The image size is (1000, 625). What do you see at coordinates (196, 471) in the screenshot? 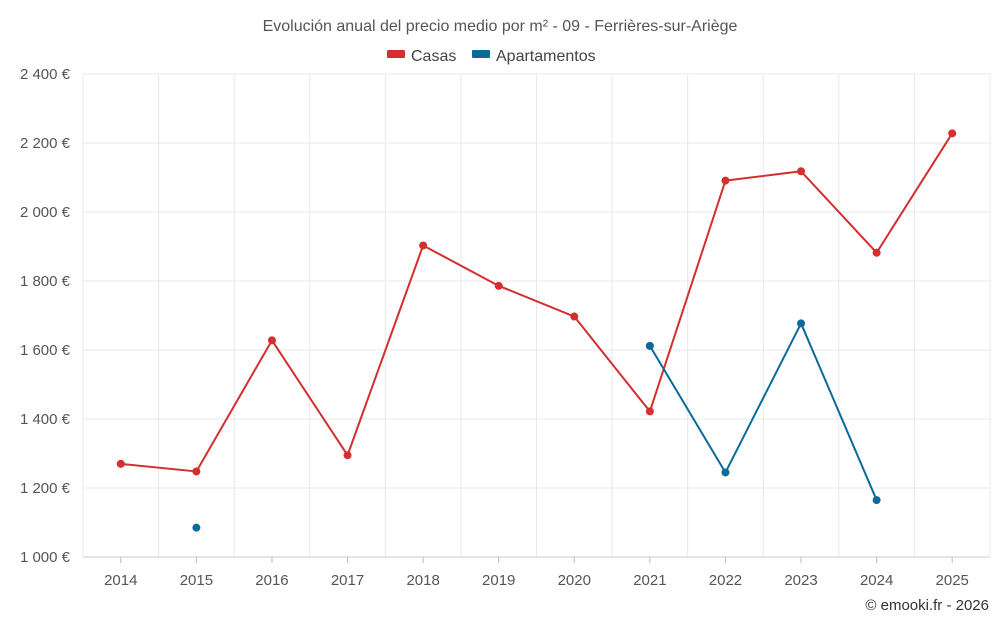
I see `data-point-casas-2015` at bounding box center [196, 471].